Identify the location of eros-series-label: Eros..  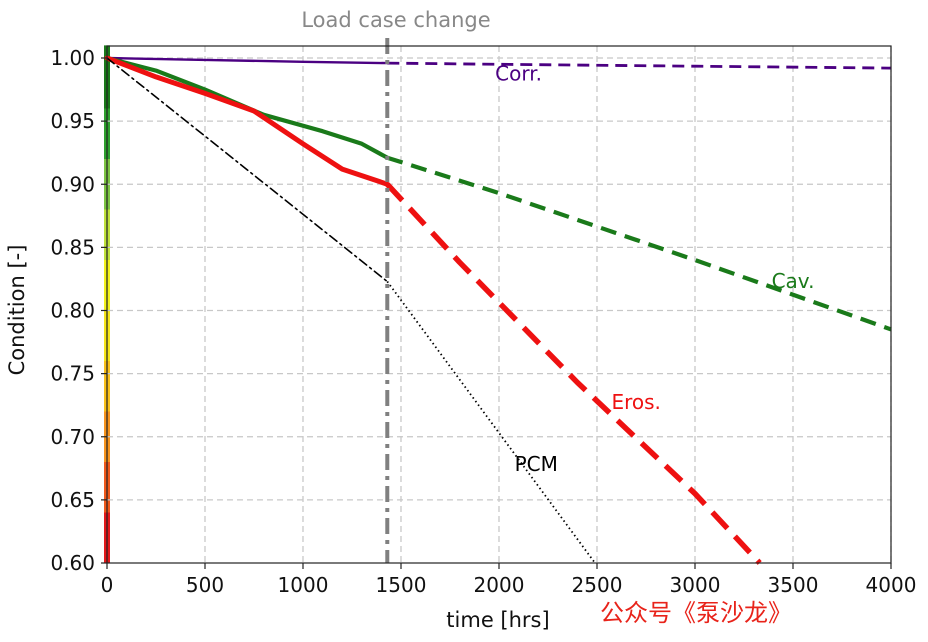
(635, 402).